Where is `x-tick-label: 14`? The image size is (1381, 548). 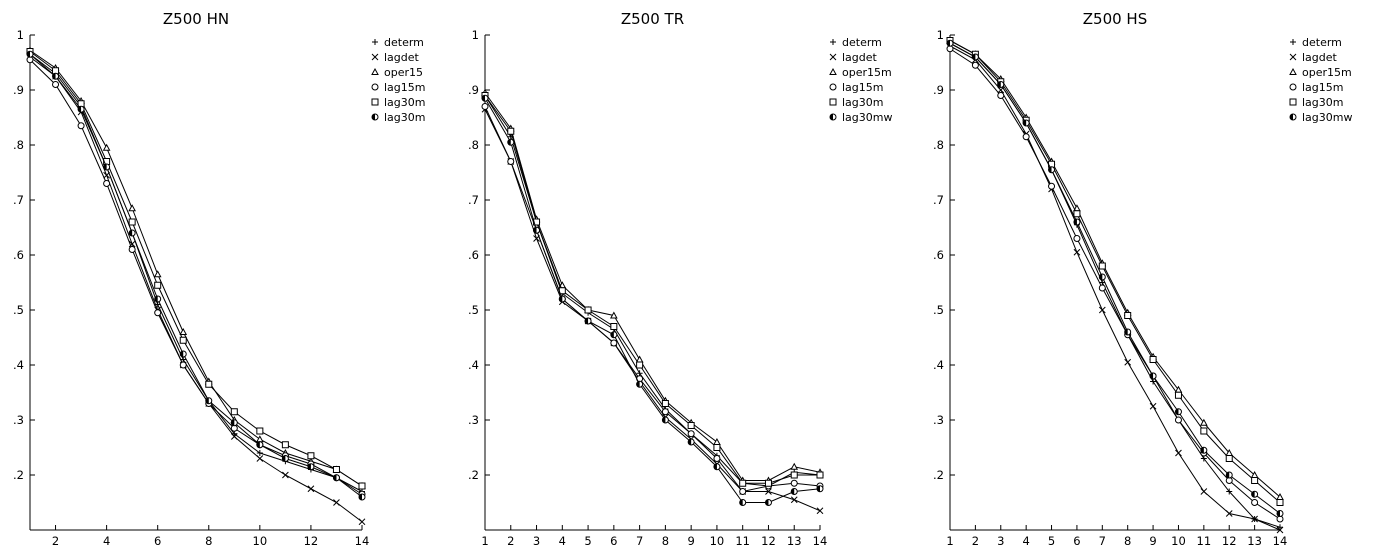
x-tick-label: 14 is located at coordinates (820, 541).